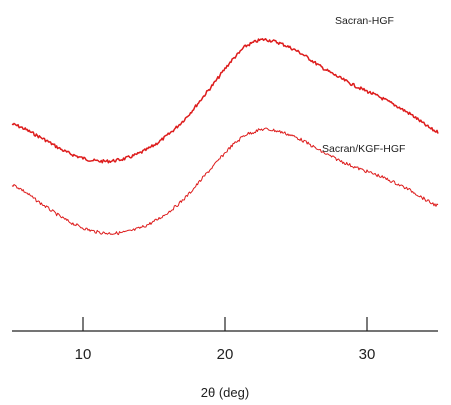 Image resolution: width=451 pixels, height=405 pixels. Describe the element at coordinates (363, 149) in the screenshot. I see `series-label-sacran-kgf-hgf: Sacran/KGF-HGF` at that location.